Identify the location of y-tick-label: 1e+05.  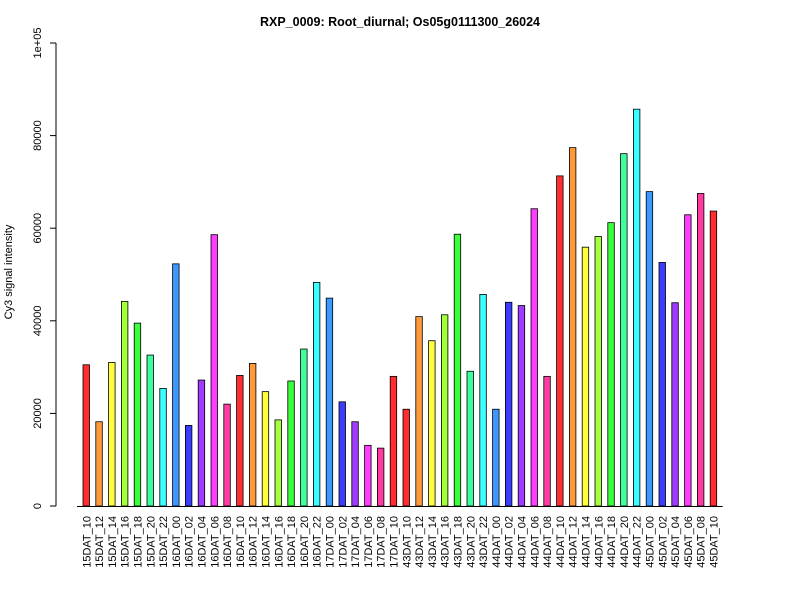
(38, 43).